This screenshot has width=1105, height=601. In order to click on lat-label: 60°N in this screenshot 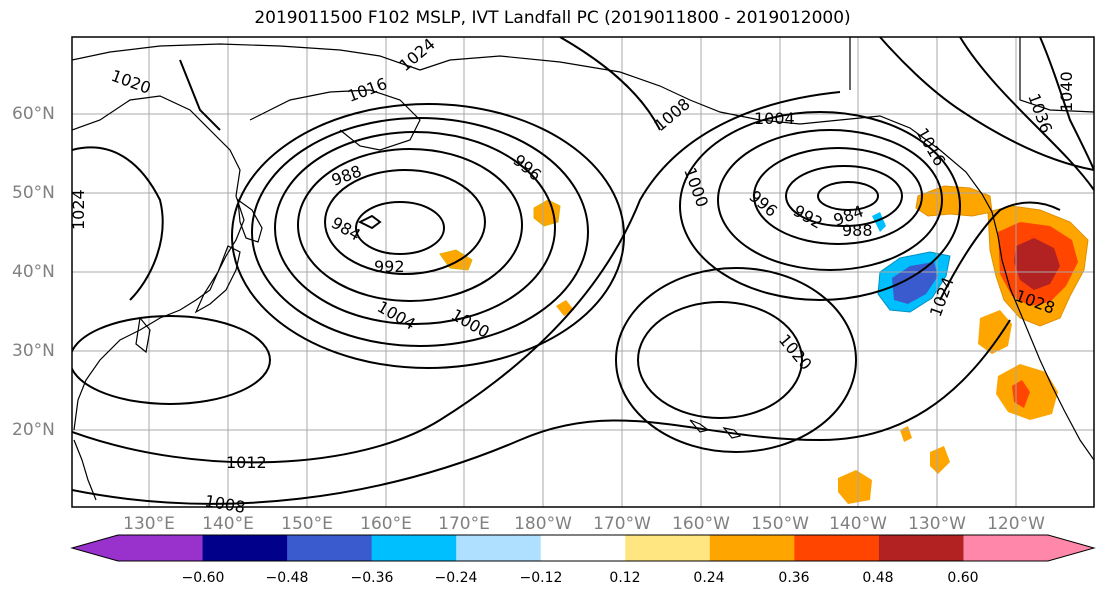, I will do `click(33, 114)`.